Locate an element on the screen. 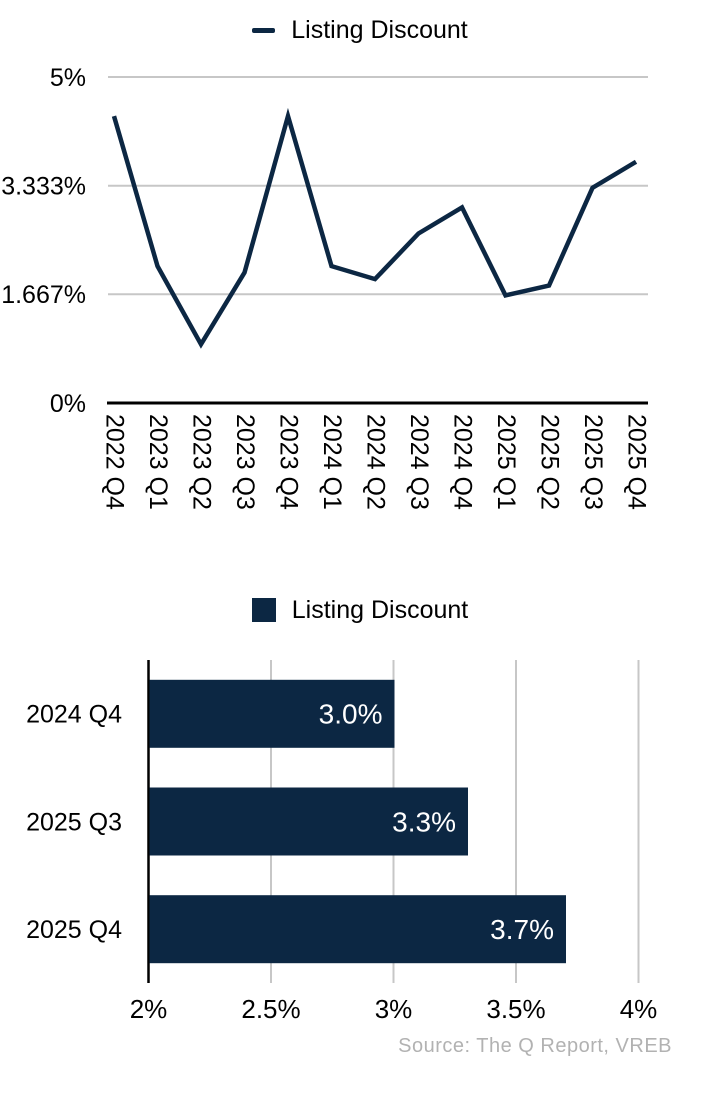 The width and height of the screenshot is (720, 1100). bar-x-axis-label: 3.5% is located at coordinates (515, 1009).